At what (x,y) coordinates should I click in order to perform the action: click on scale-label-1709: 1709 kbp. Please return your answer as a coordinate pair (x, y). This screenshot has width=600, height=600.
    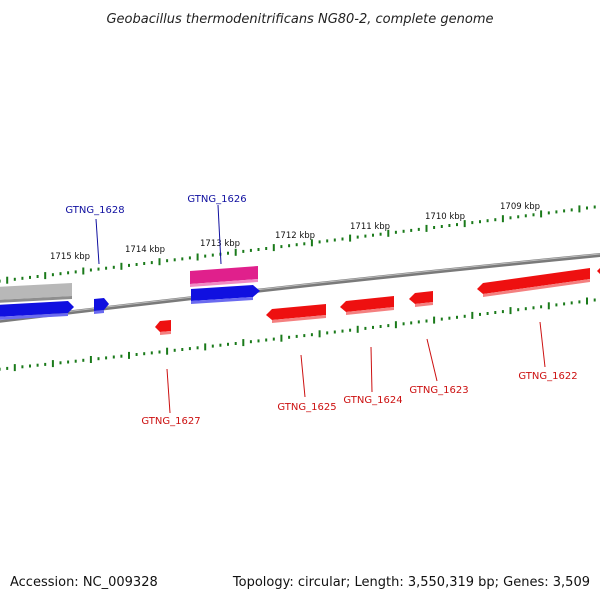
    Looking at the image, I should click on (520, 207).